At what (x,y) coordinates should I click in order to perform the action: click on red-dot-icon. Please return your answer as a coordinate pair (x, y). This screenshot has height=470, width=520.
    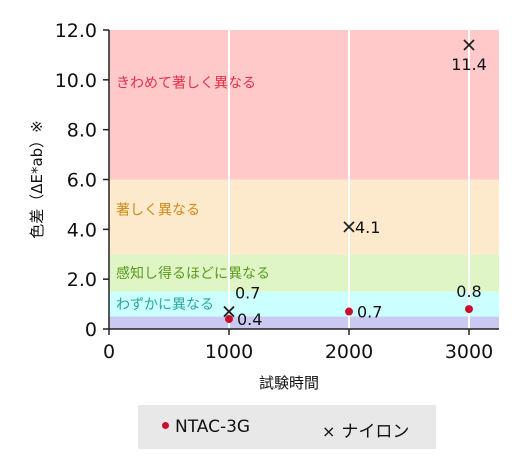
    Looking at the image, I should click on (165, 425).